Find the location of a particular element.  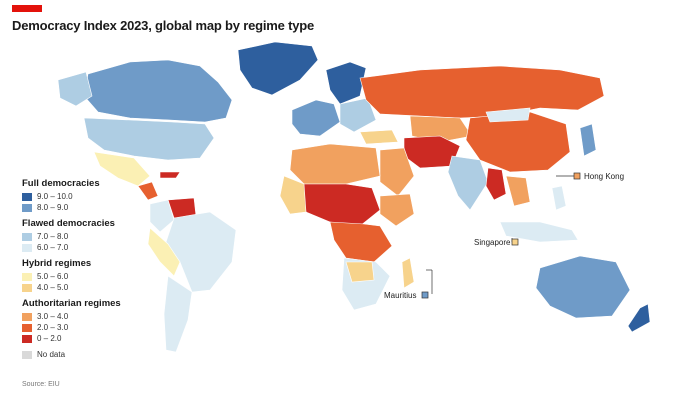

region-mongolia is located at coordinates (508, 115).